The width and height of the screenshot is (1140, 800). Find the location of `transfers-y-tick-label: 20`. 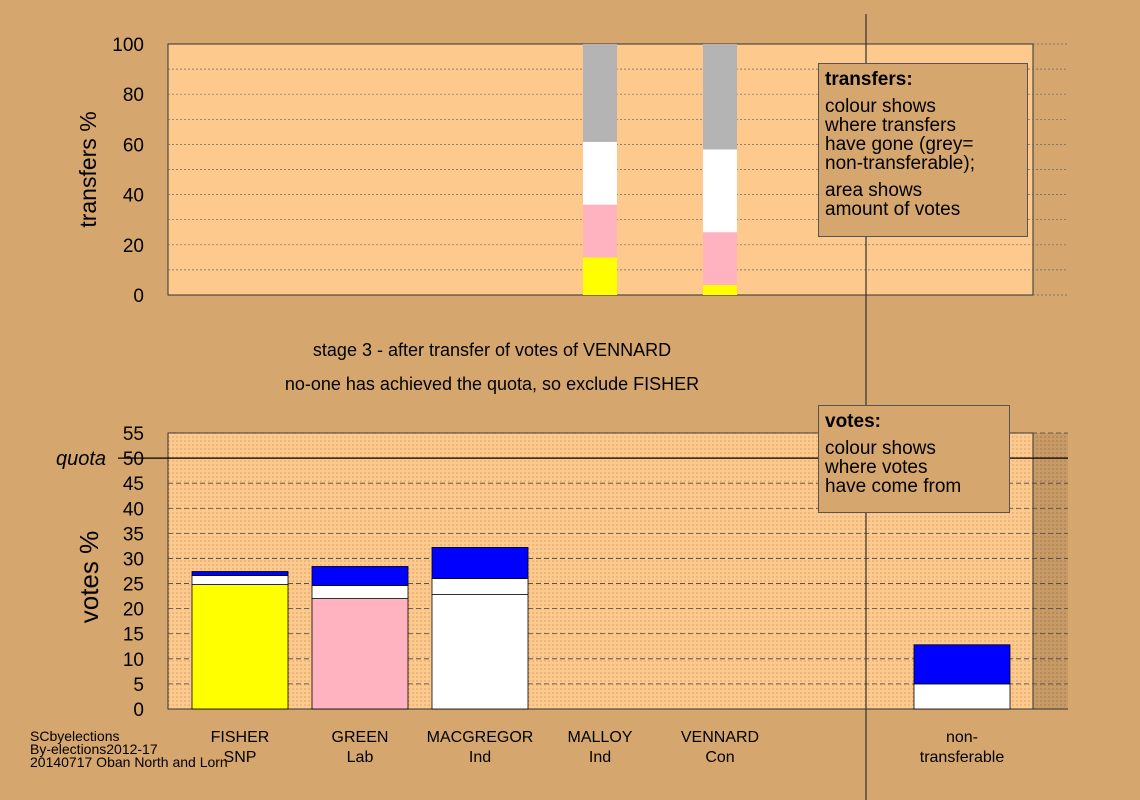

transfers-y-tick-label: 20 is located at coordinates (133, 246).